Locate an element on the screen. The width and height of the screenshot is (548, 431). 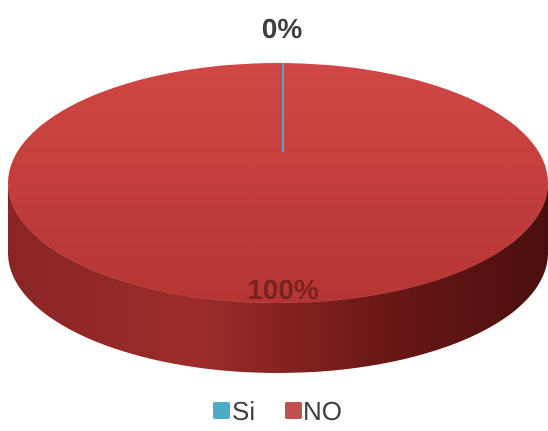
data-label-no: 100% is located at coordinates (283, 289).